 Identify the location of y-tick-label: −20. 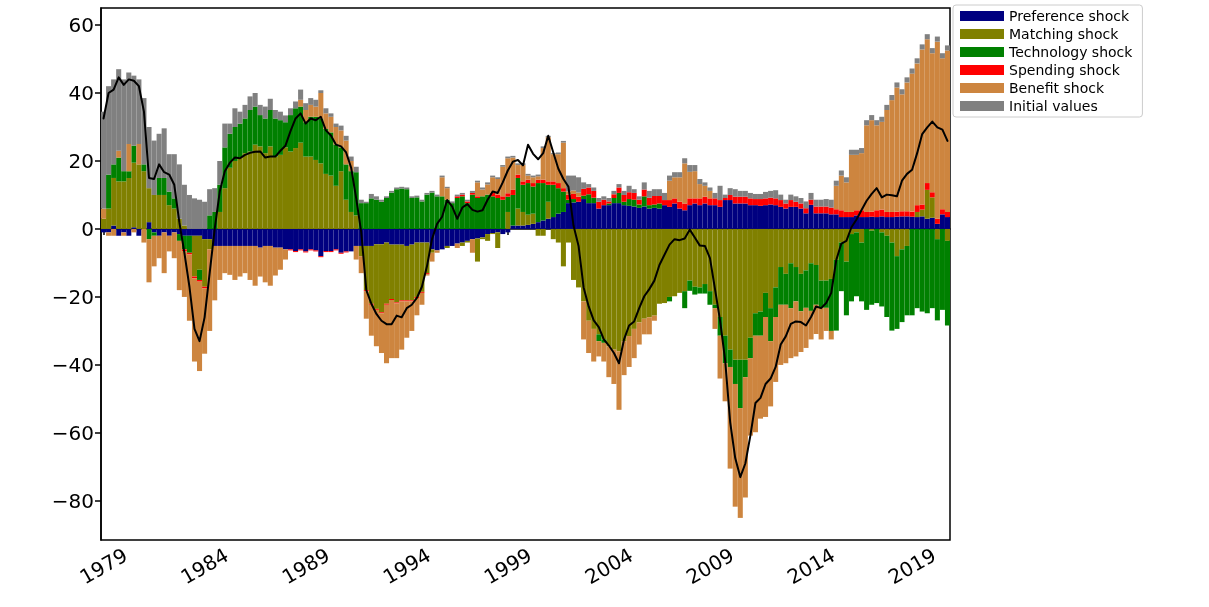
(72, 296).